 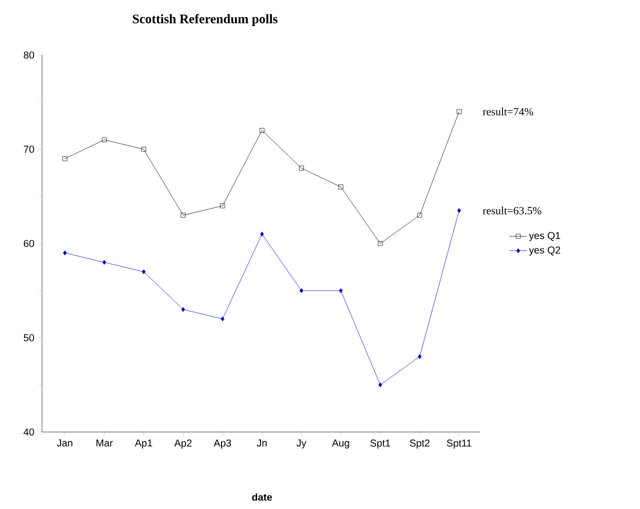 What do you see at coordinates (262, 497) in the screenshot?
I see `x-axis-title: date` at bounding box center [262, 497].